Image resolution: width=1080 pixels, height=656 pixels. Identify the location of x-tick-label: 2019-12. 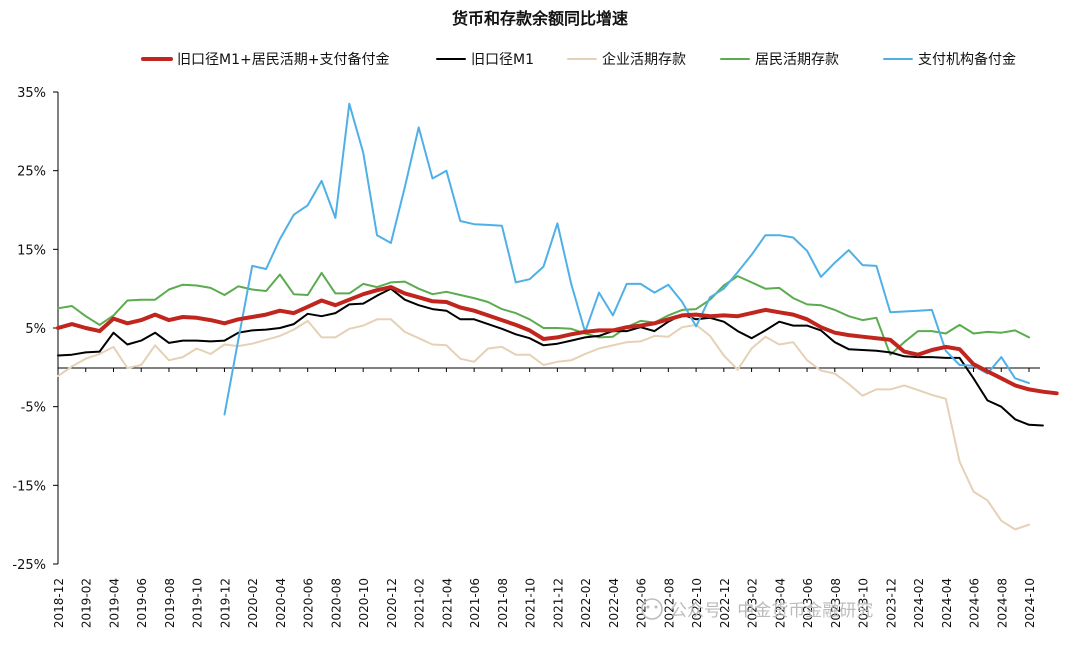
(225, 603).